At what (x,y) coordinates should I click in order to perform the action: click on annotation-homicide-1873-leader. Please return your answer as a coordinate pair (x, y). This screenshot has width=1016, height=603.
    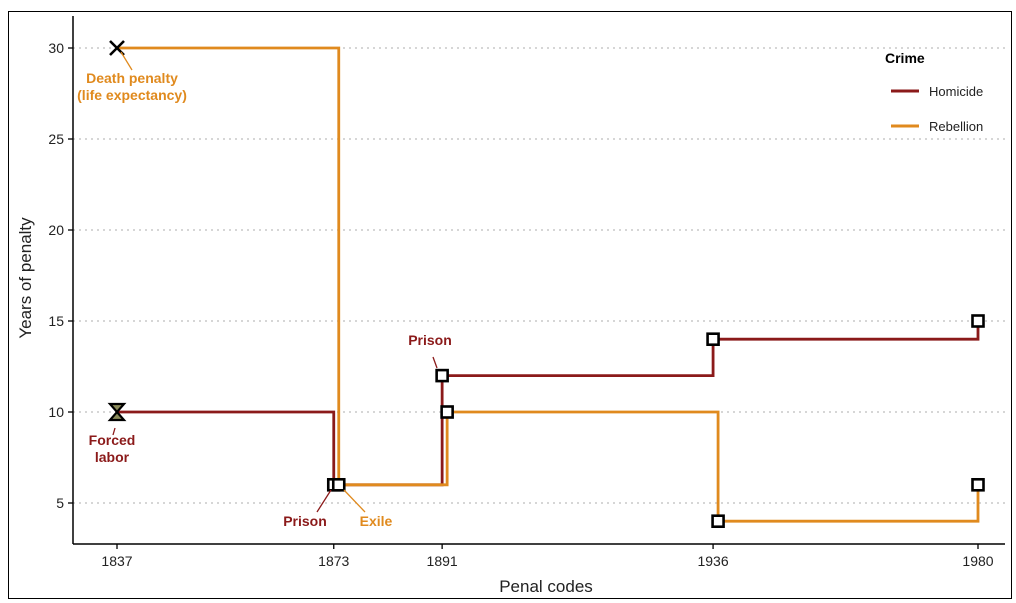
    Looking at the image, I should click on (324, 501).